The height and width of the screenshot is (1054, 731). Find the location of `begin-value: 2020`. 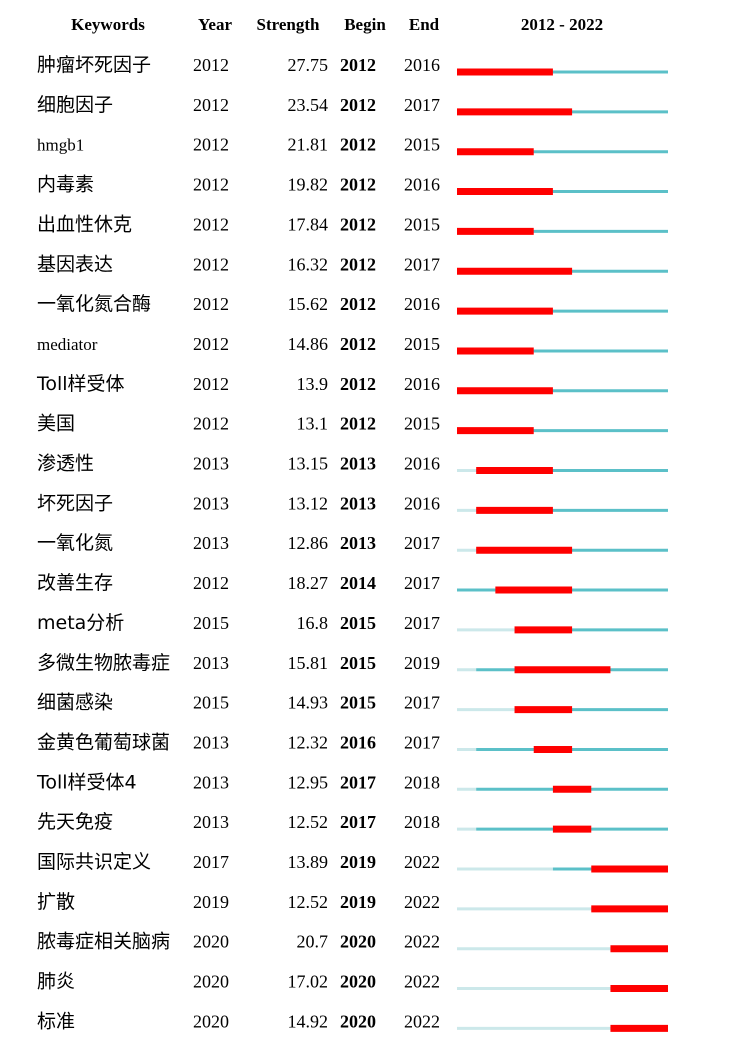

begin-value: 2020 is located at coordinates (358, 942).